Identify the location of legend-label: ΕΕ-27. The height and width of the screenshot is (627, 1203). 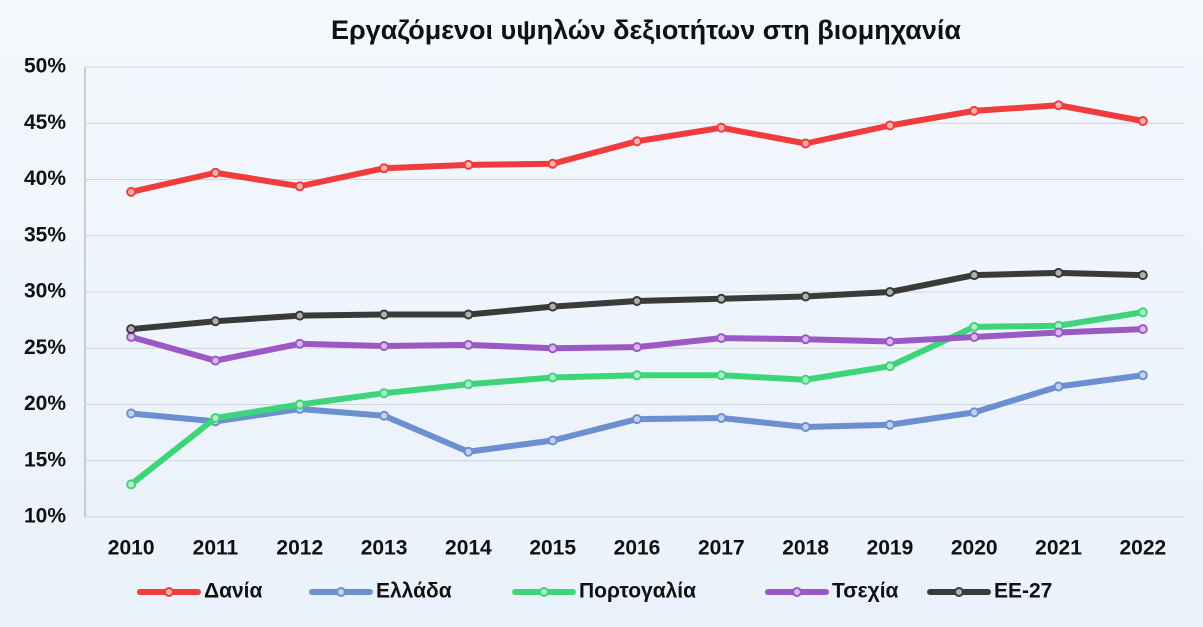
(1023, 591).